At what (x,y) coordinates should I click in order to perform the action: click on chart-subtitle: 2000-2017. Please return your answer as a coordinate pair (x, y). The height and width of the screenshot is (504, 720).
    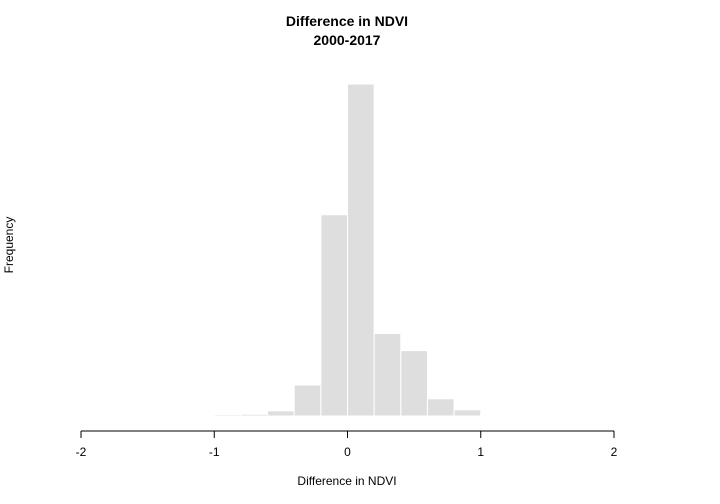
    Looking at the image, I should click on (347, 40).